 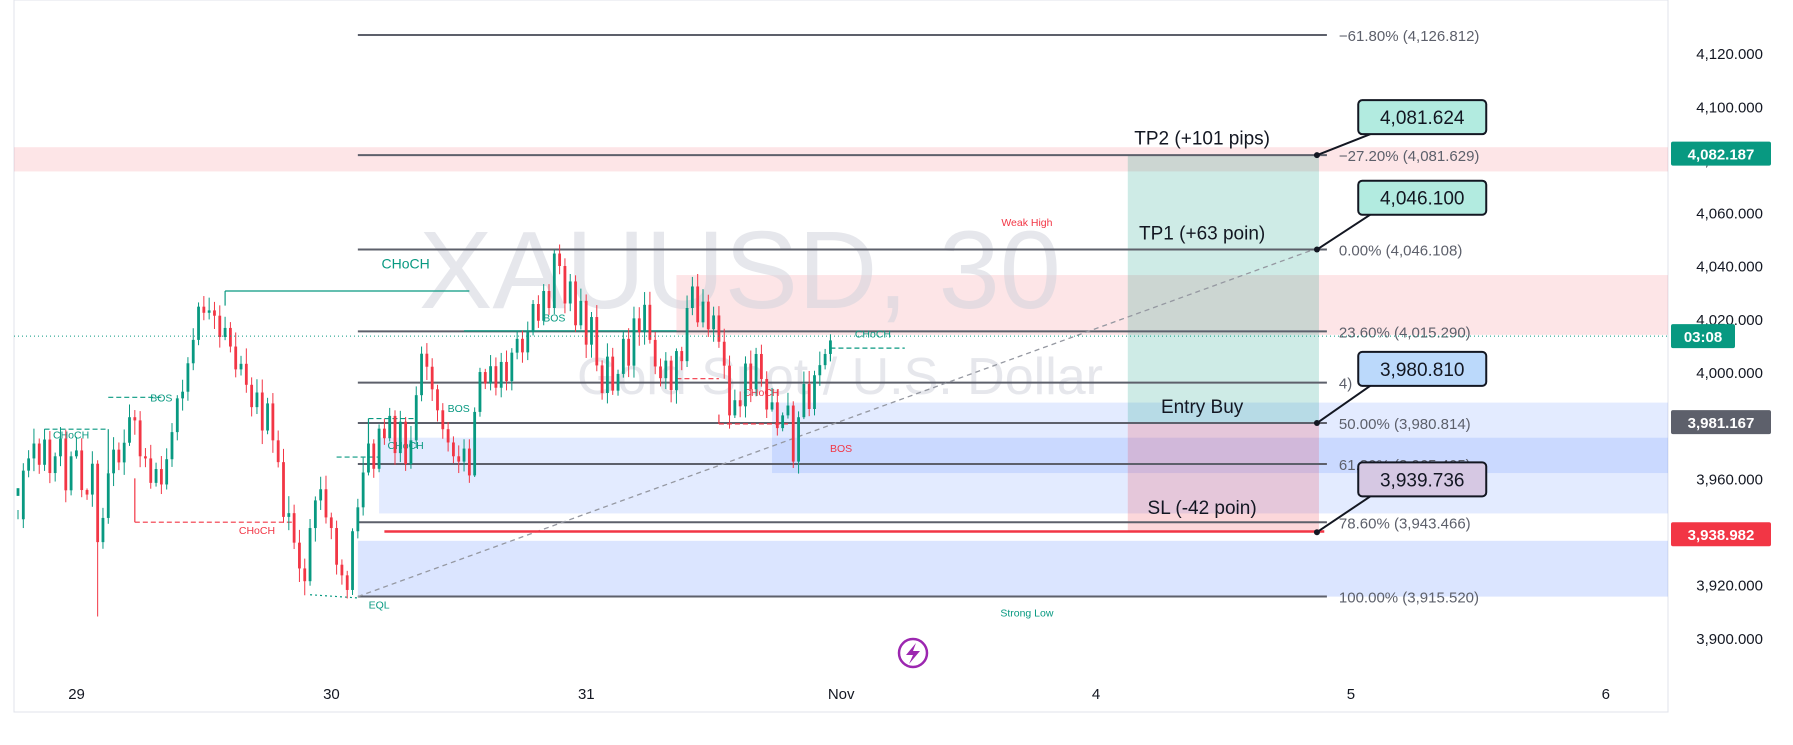 I want to click on tp1-callout: 4,046.100, so click(x=1400, y=216).